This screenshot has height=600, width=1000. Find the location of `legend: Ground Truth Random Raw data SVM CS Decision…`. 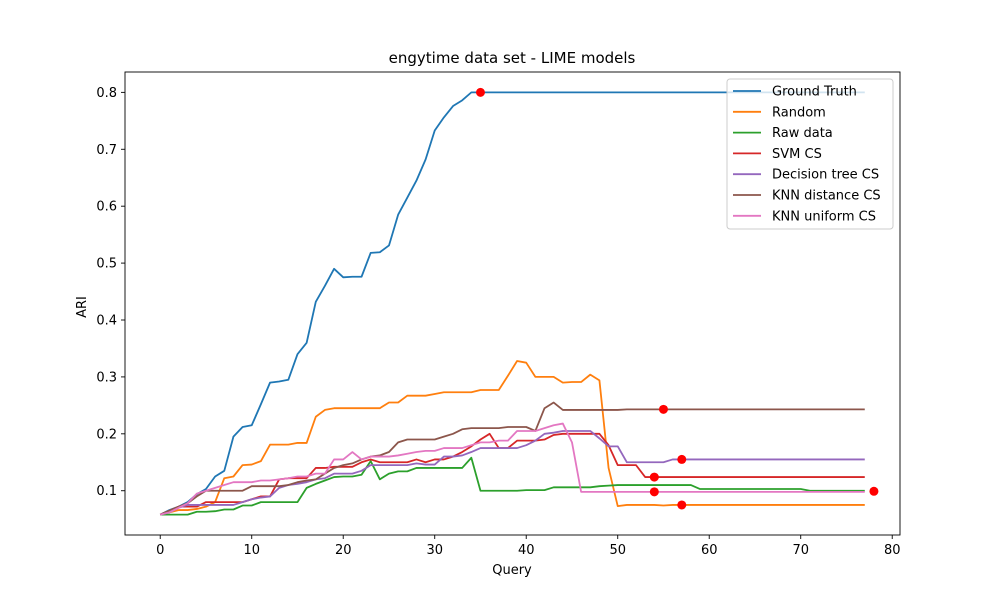

legend: Ground Truth Random Raw data SVM CS Decision… is located at coordinates (810, 154).